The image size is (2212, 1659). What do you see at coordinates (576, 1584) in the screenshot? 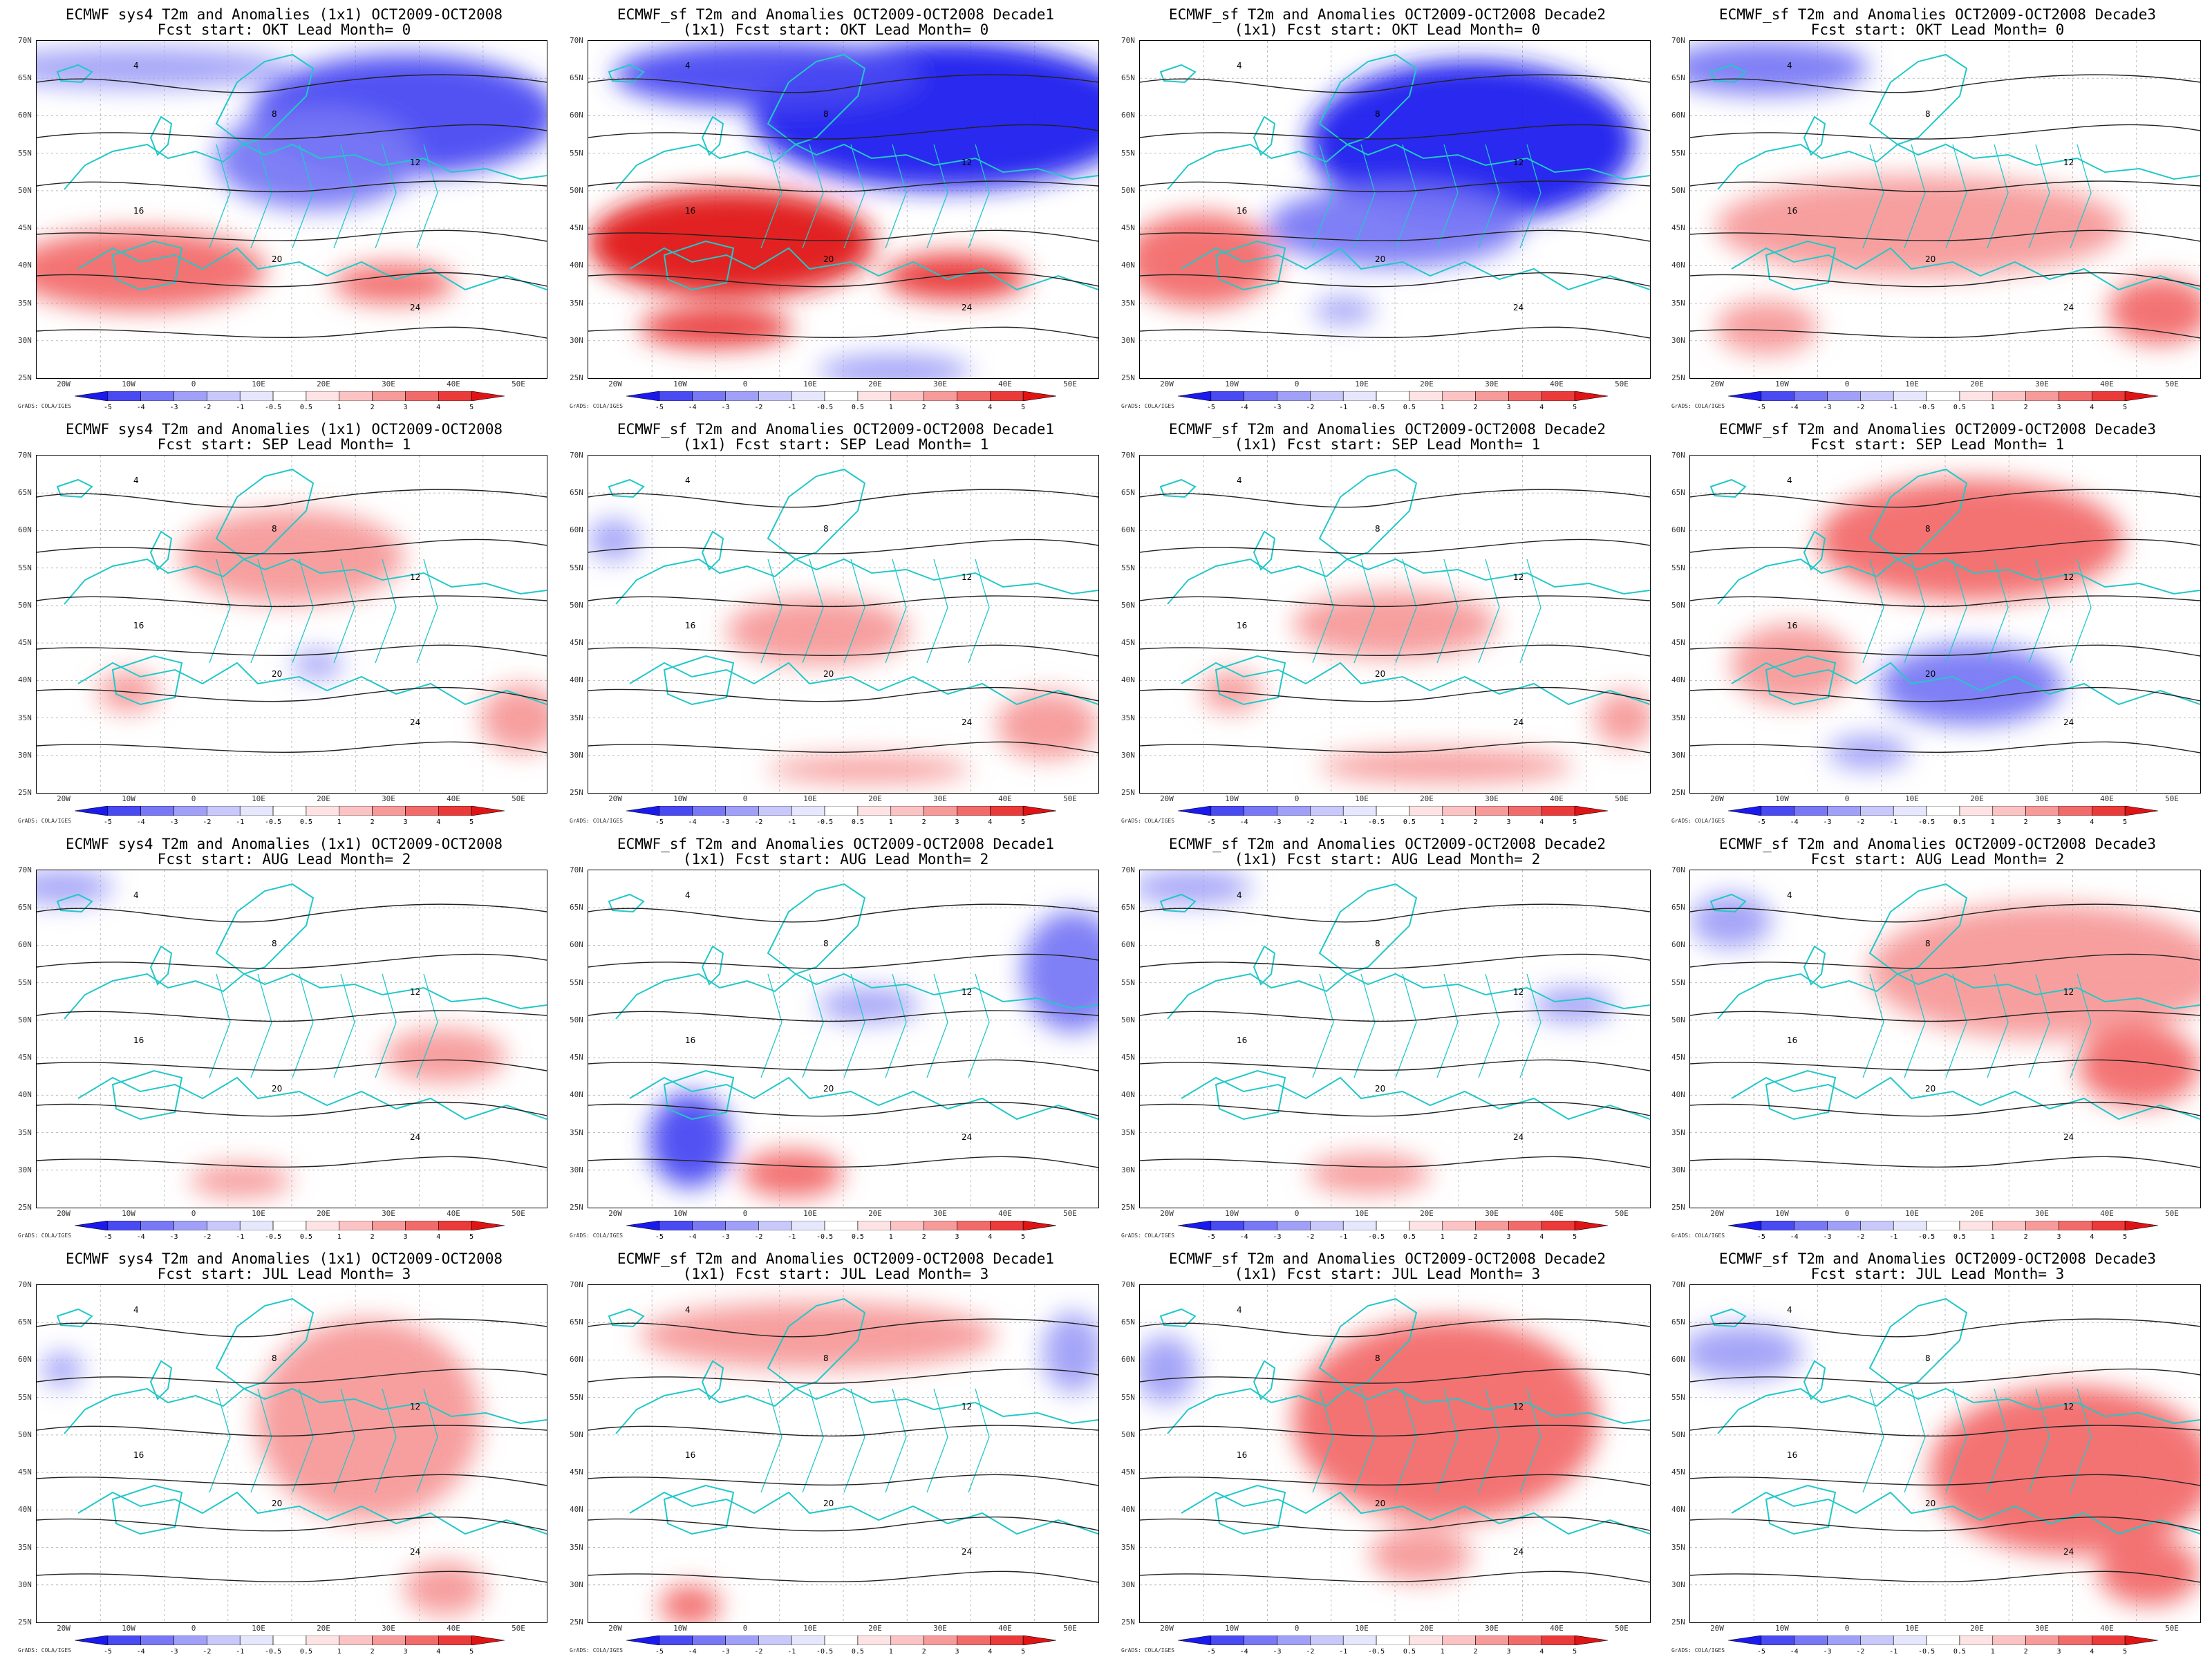
I see `latitude-label: 30N` at bounding box center [576, 1584].